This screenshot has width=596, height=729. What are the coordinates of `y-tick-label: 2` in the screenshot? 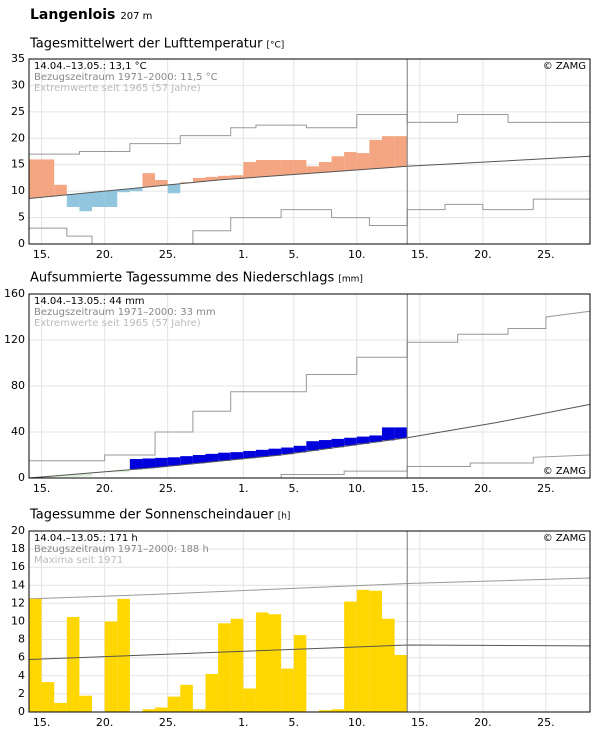 It's located at (21, 693).